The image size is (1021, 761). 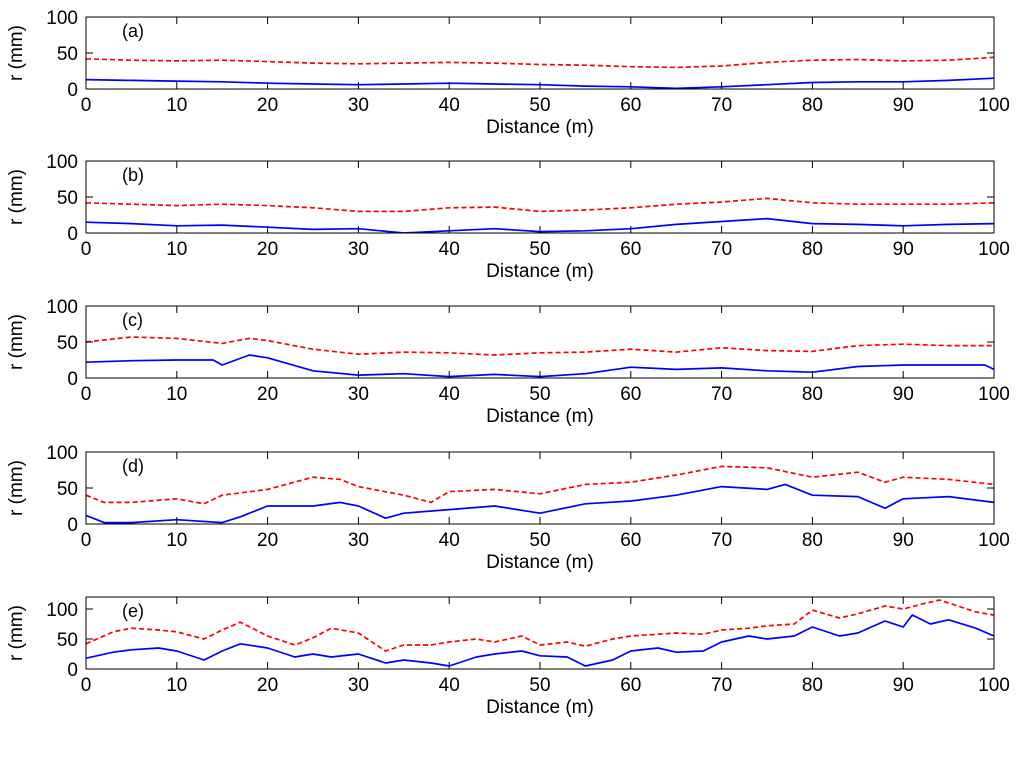 I want to click on panel-label: (b), so click(x=133, y=175).